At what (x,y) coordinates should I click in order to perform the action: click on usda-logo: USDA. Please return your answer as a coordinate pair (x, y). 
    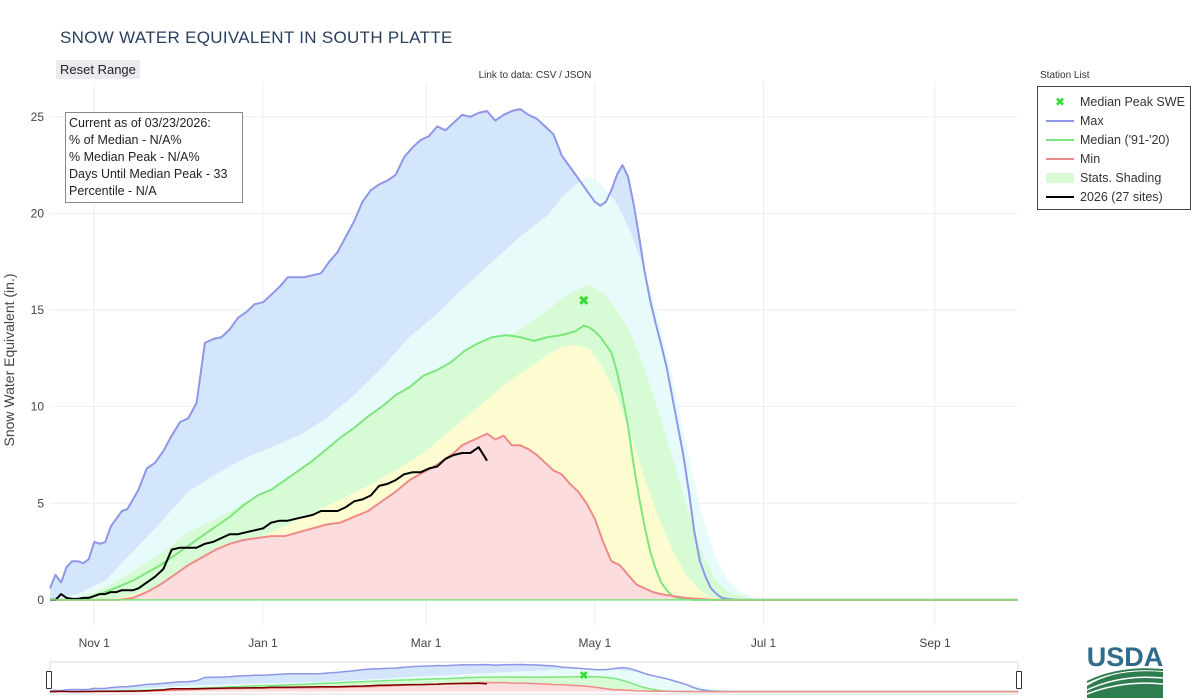
    Looking at the image, I should click on (1125, 670).